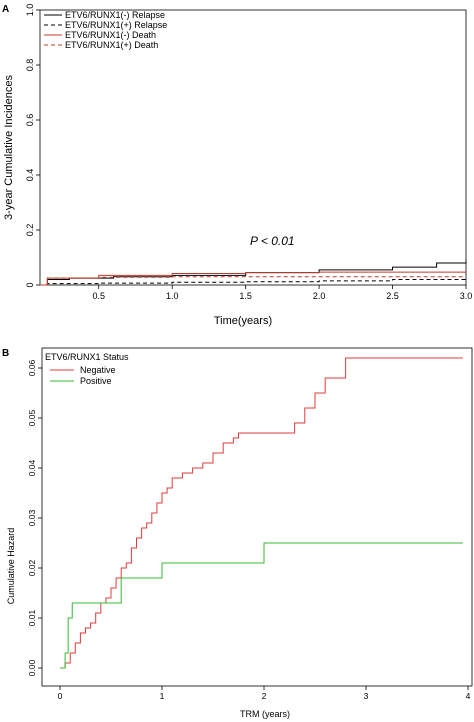 The height and width of the screenshot is (722, 474). I want to click on legend-label: ETV6/RUNX1(-) Death, so click(110, 35).